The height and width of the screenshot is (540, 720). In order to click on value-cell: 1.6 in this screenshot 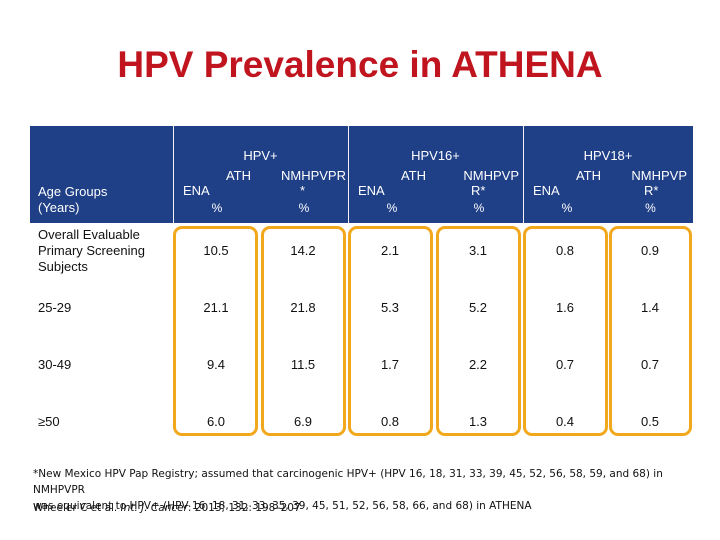, I will do `click(565, 307)`.